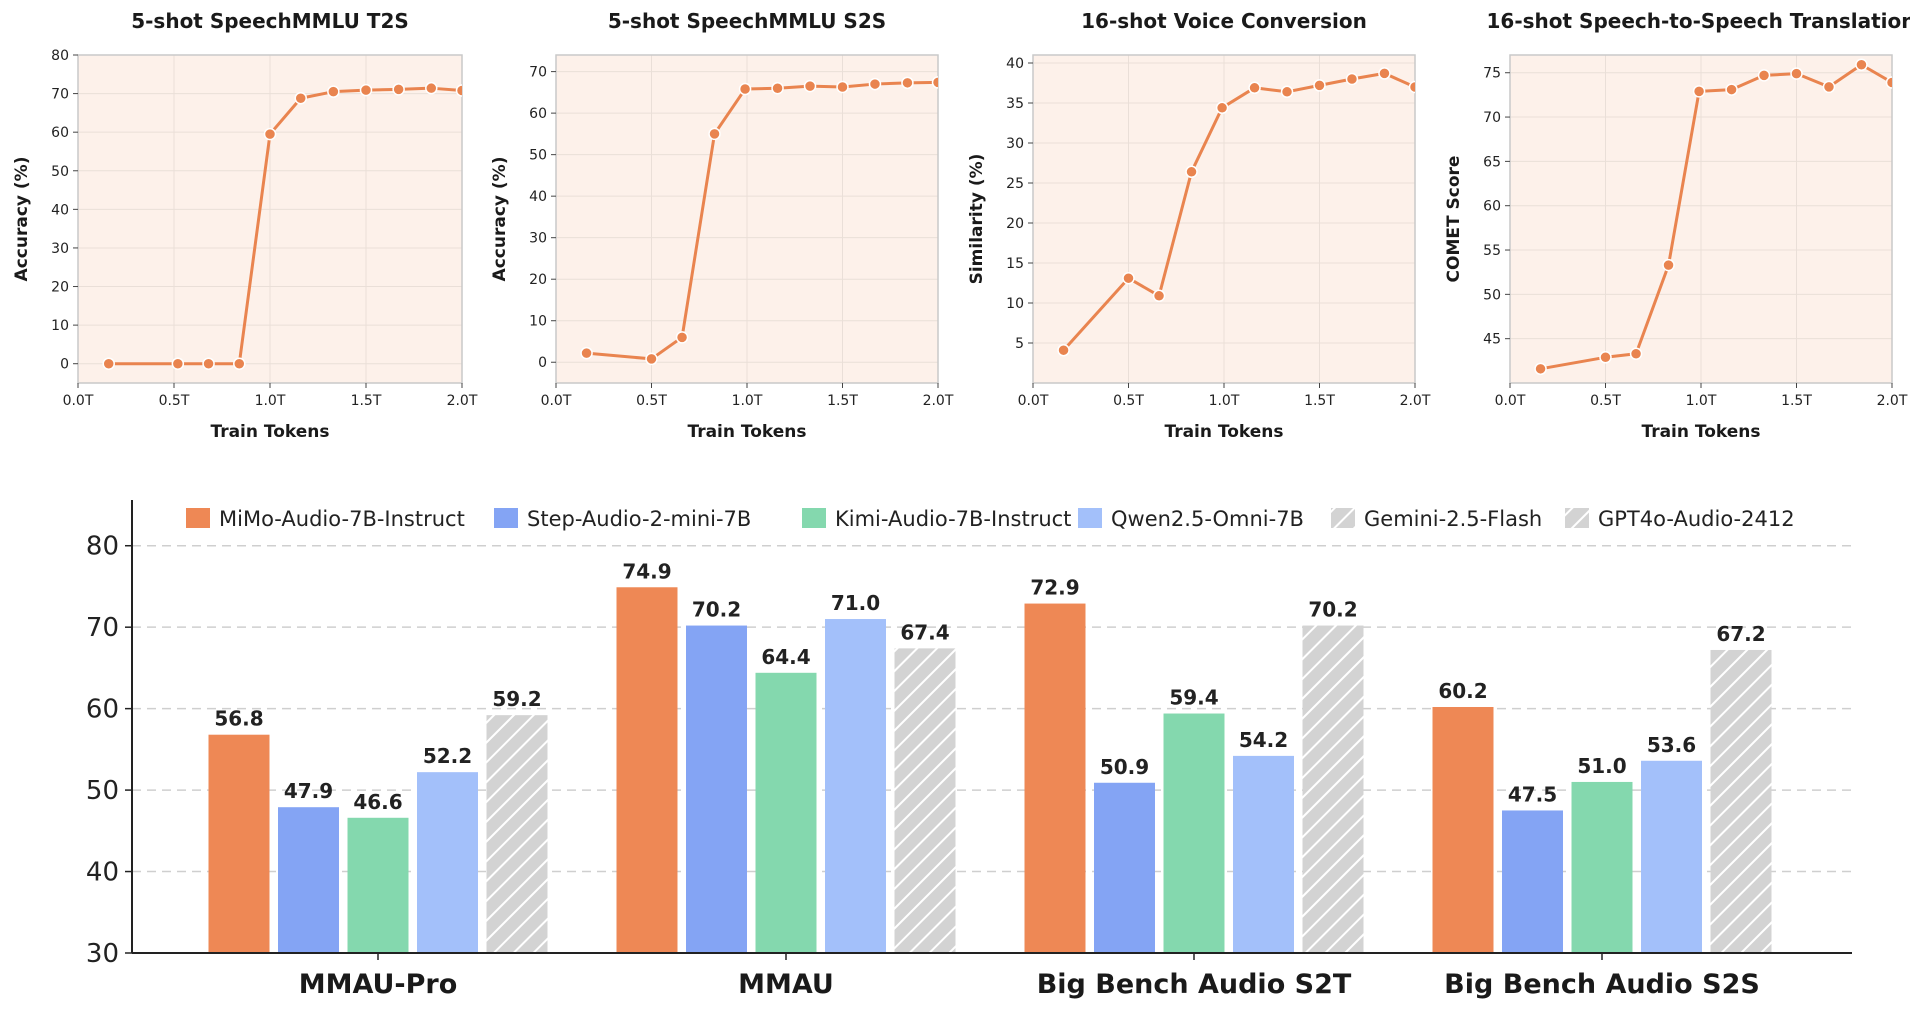  I want to click on bar-value-label: 54.2, so click(1263, 740).